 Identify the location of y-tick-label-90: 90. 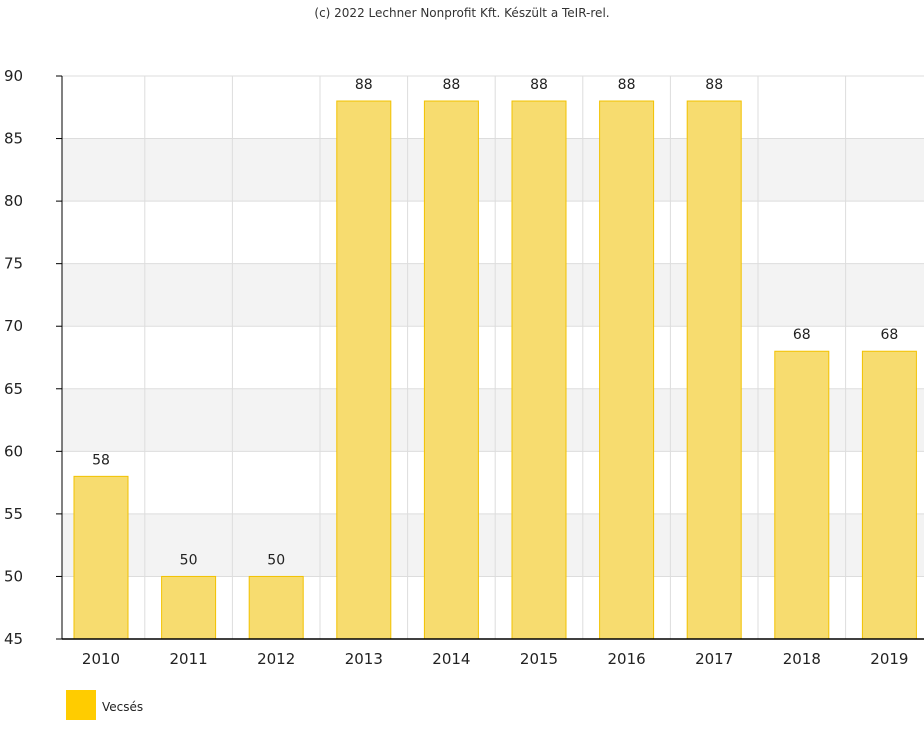
(13, 76).